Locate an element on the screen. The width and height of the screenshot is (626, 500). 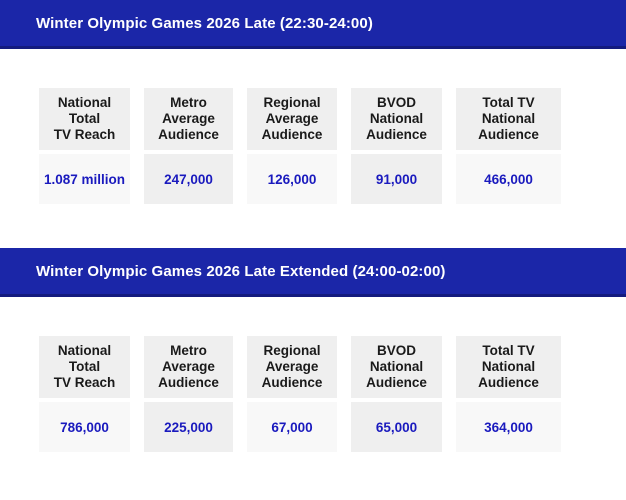
value-total-tv-national-audience: 364,000 is located at coordinates (508, 427).